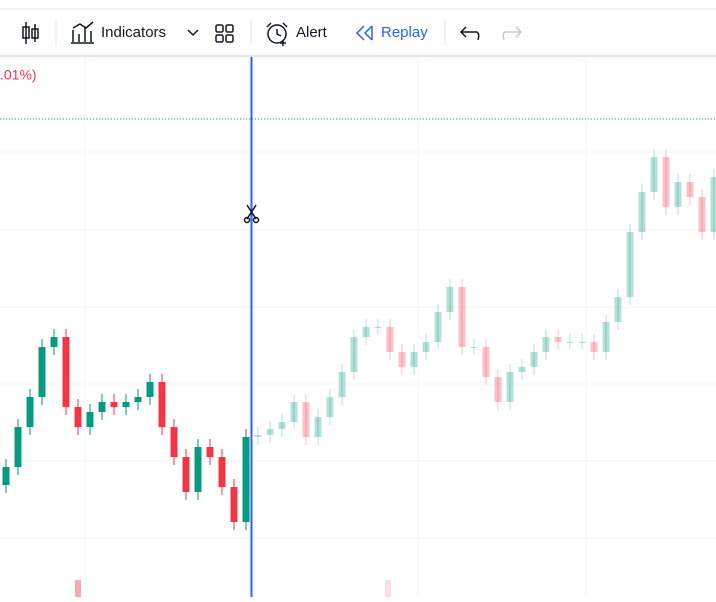 The image size is (716, 602). I want to click on indicators-button: Indicators, so click(118, 32).